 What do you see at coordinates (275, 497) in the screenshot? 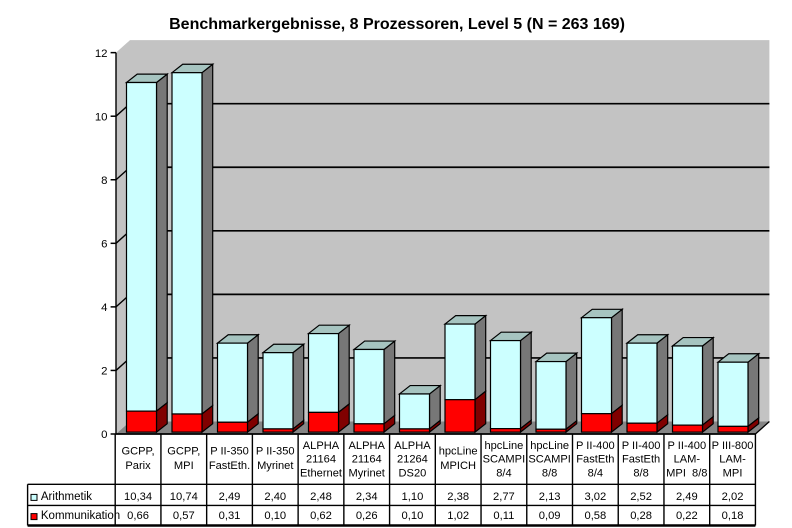
I see `svg-text: 2,40` at bounding box center [275, 497].